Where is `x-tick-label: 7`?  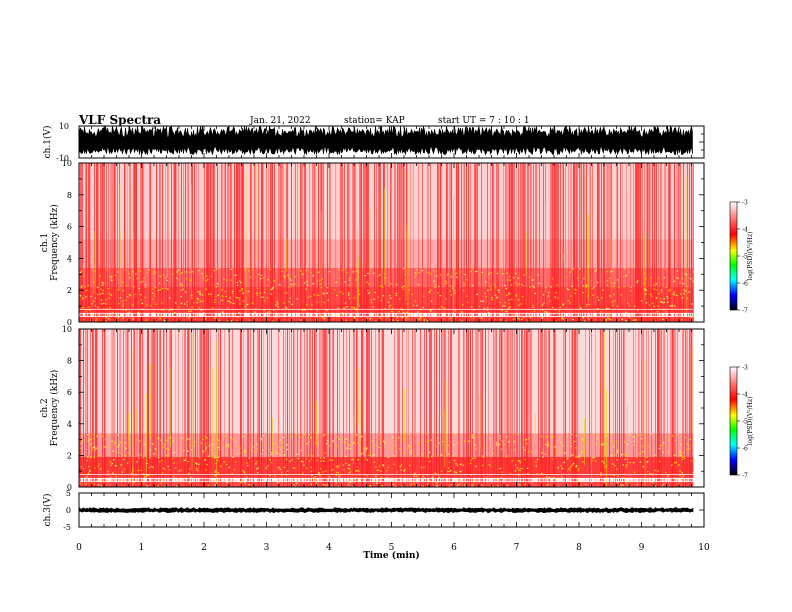 x-tick-label: 7 is located at coordinates (517, 548).